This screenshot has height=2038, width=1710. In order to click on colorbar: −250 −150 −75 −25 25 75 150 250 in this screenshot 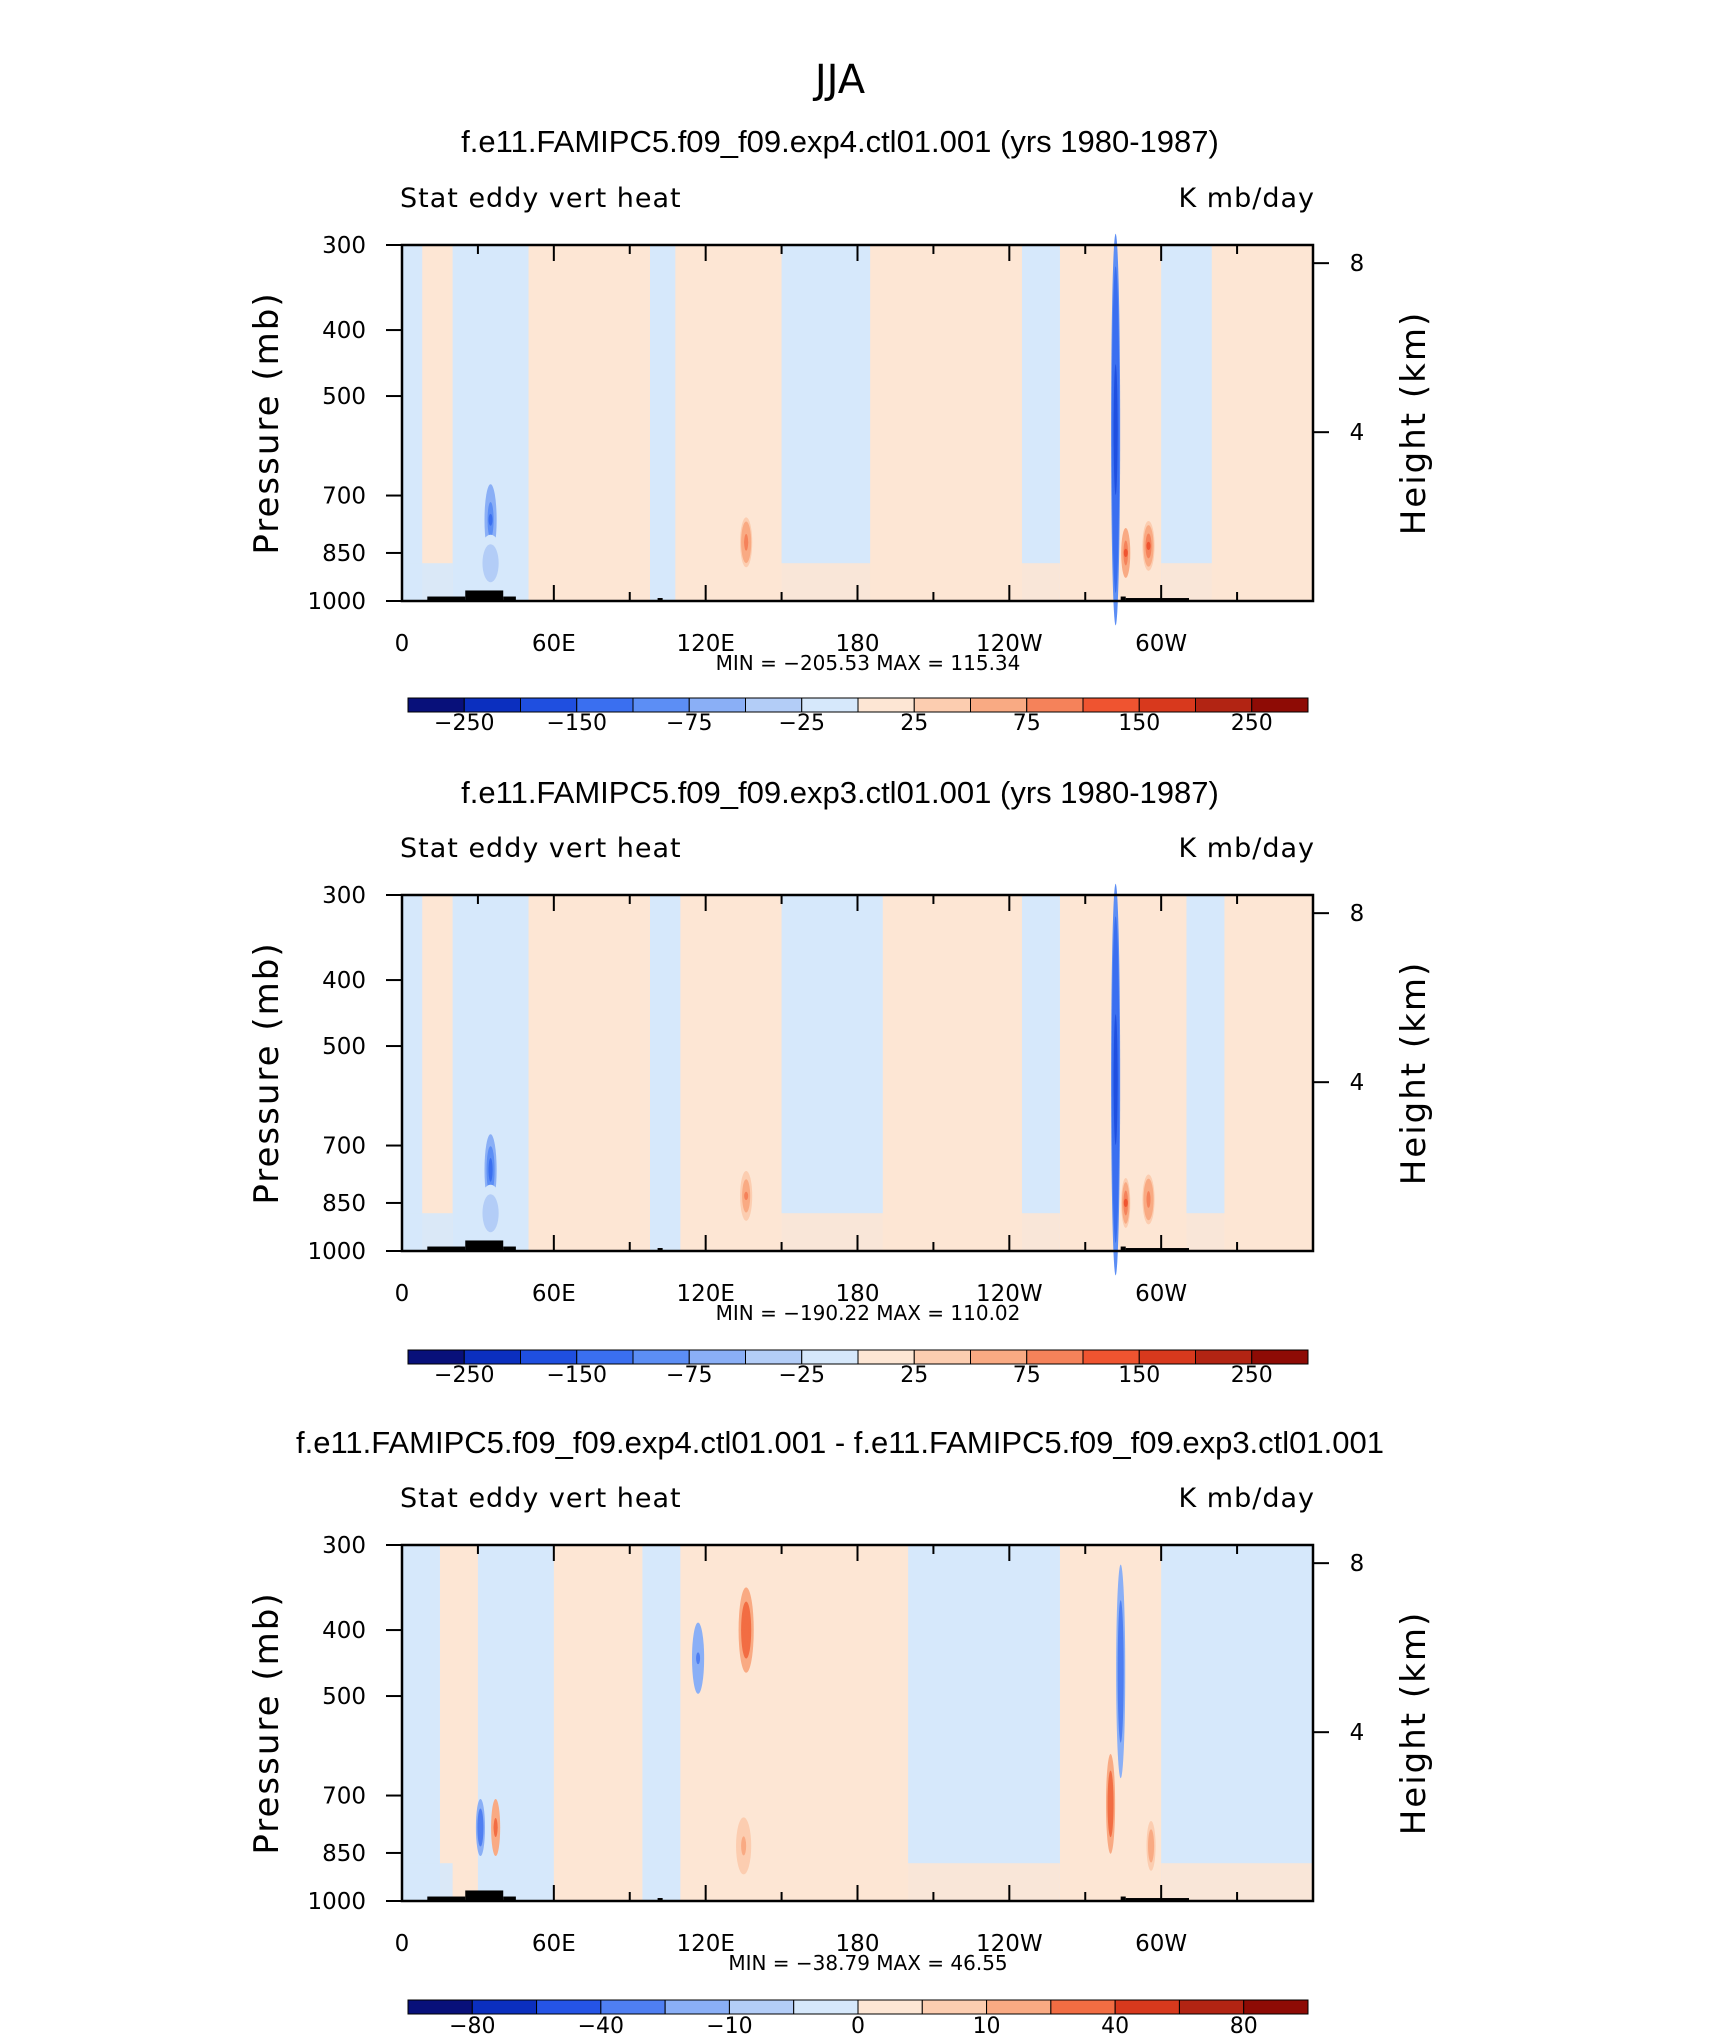, I will do `click(858, 1368)`.